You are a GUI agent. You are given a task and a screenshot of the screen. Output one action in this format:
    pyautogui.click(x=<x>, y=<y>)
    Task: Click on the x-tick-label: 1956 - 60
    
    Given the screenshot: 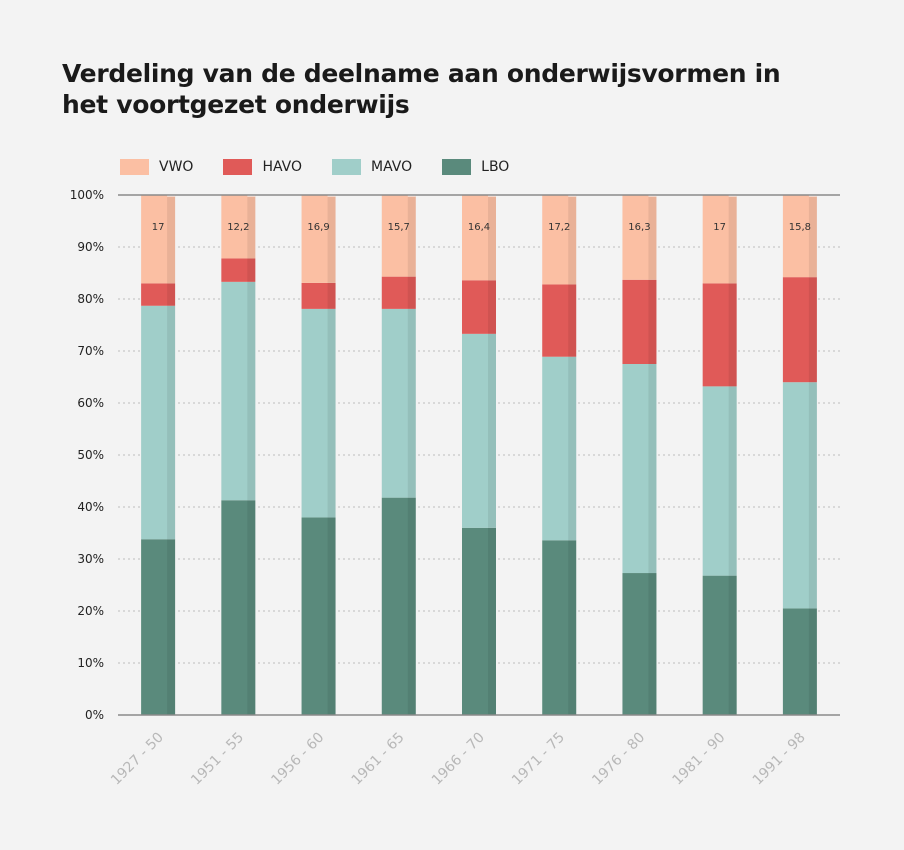 What is the action you would take?
    pyautogui.click(x=297, y=759)
    